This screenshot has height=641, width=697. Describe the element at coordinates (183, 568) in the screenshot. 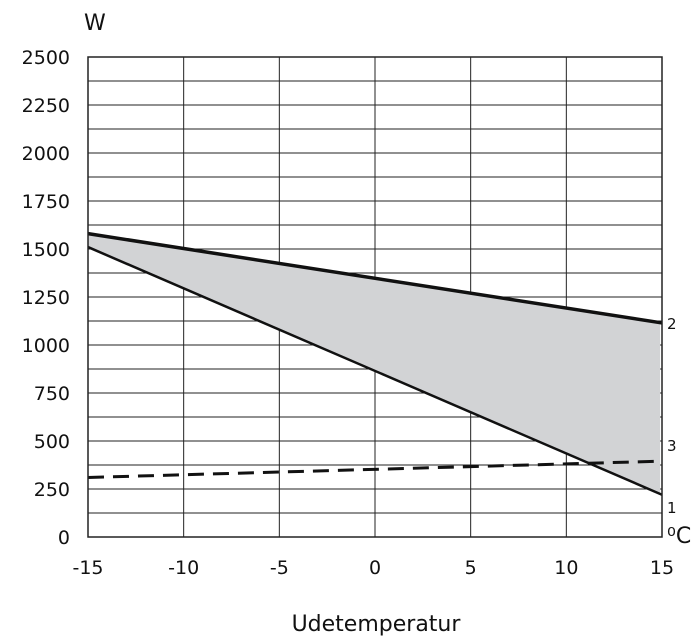

I see `x-tick-label: -10` at that location.